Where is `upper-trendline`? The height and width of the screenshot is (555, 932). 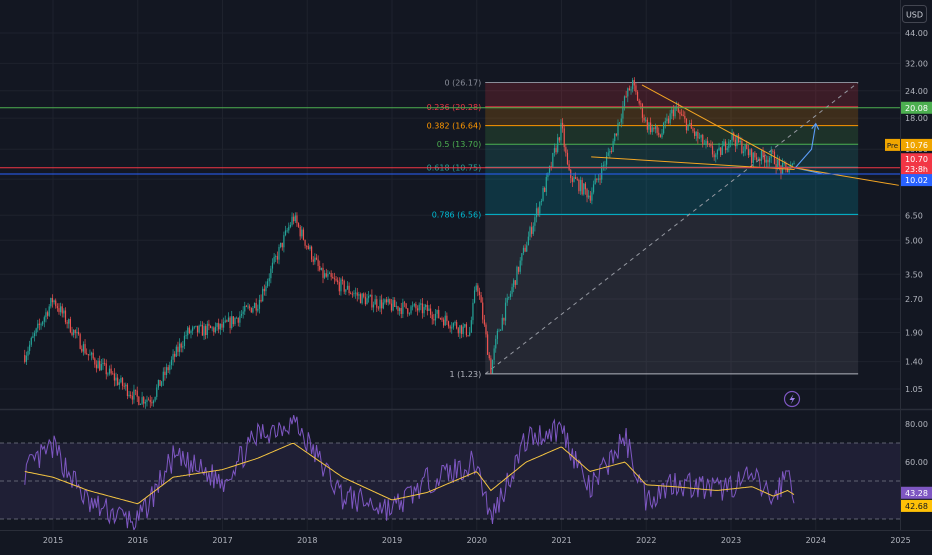
upper-trendline is located at coordinates (718, 126).